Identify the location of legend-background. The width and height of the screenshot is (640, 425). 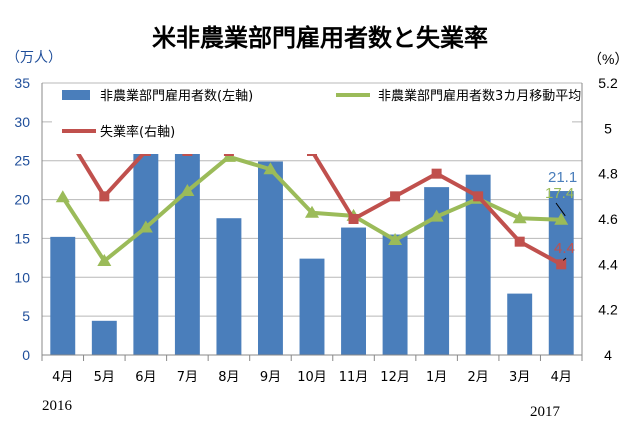
(312, 119).